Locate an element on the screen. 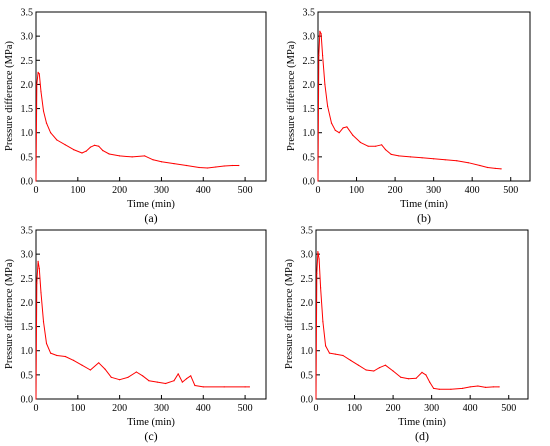 The image size is (550, 446). y-tick-label: 3.0 is located at coordinates (27, 255).